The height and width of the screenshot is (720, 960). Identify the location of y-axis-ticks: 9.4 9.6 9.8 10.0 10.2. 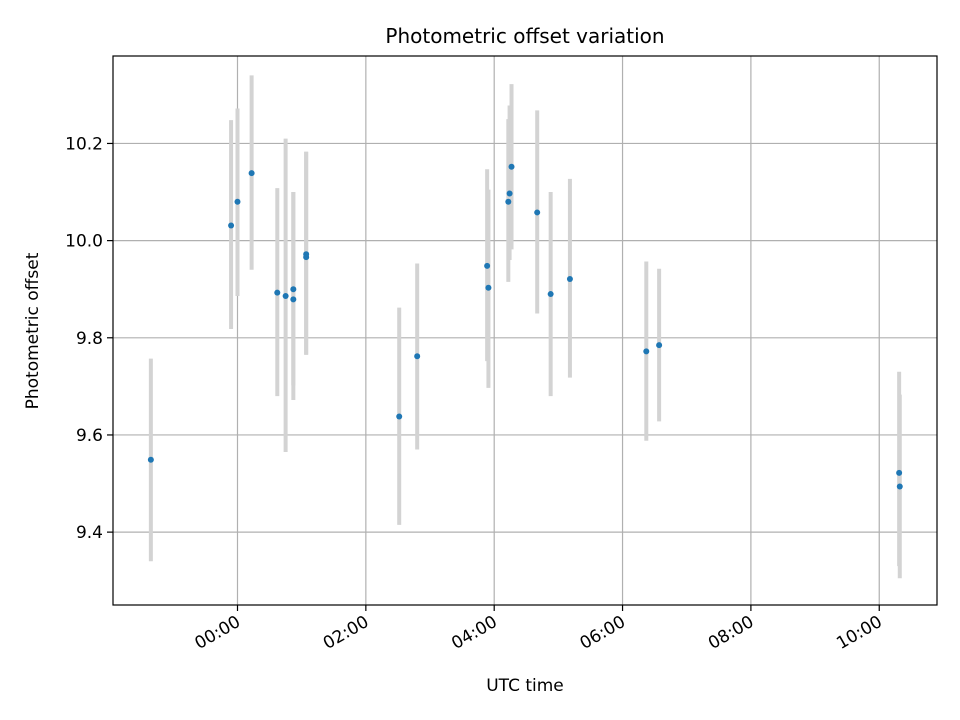
(89, 338).